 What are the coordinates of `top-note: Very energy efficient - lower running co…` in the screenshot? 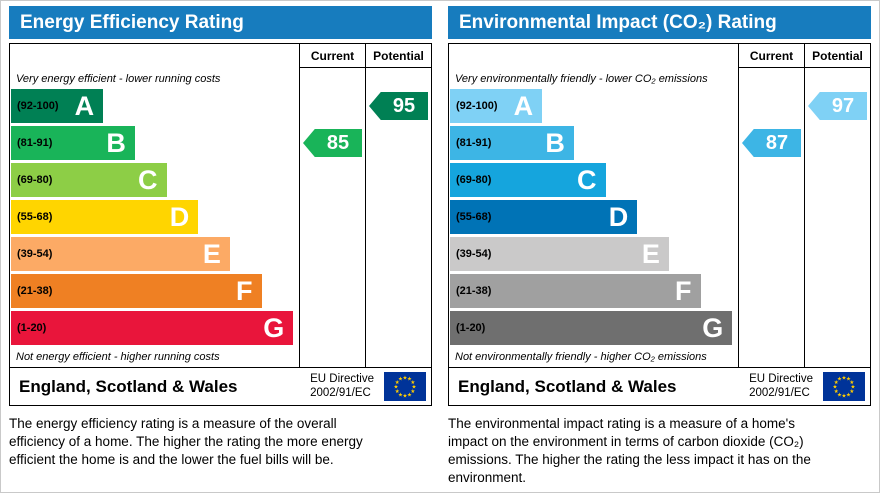 It's located at (118, 79).